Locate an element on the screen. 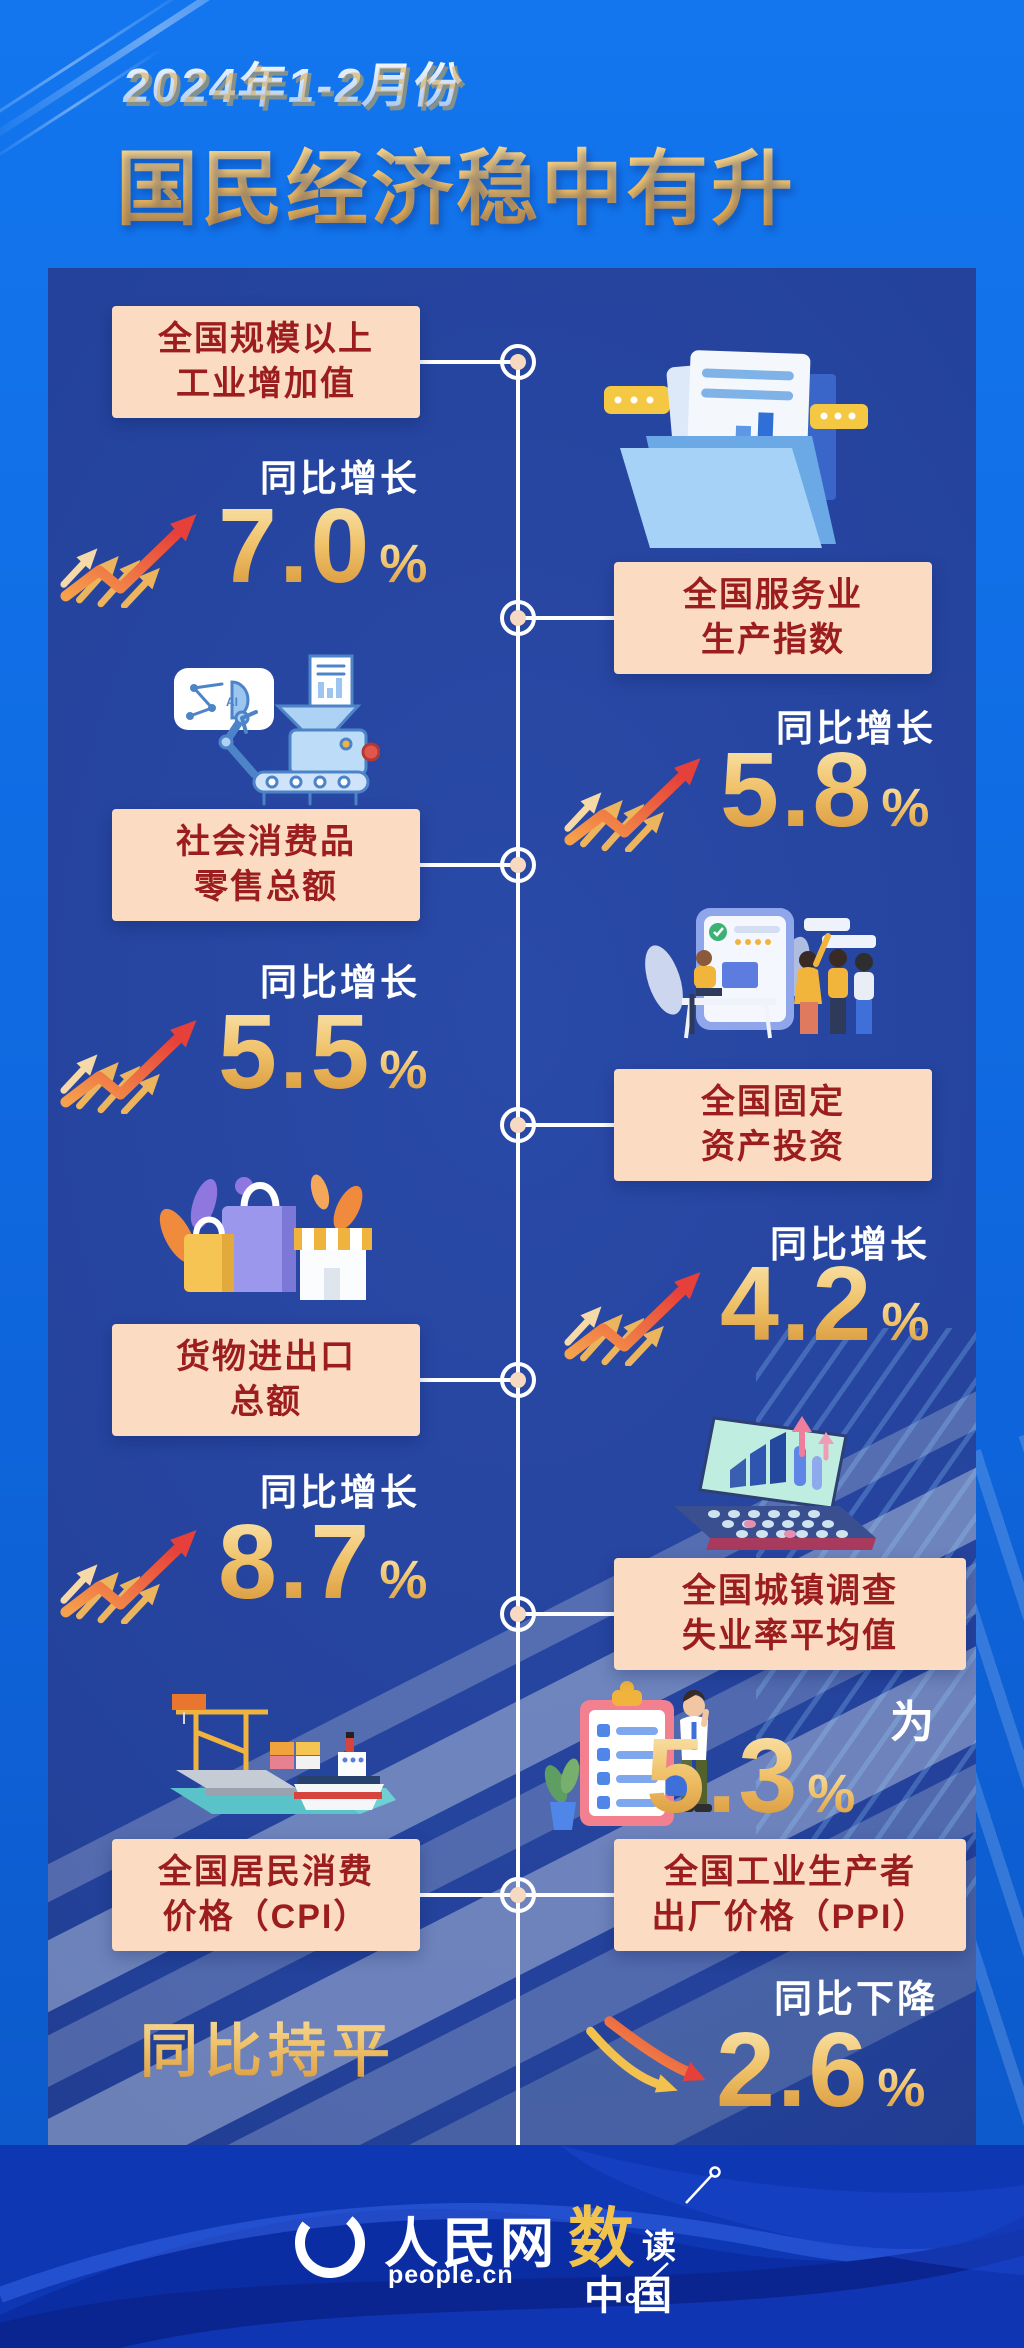 The height and width of the screenshot is (2348, 1024). port-ship-icon is located at coordinates (283, 1754).